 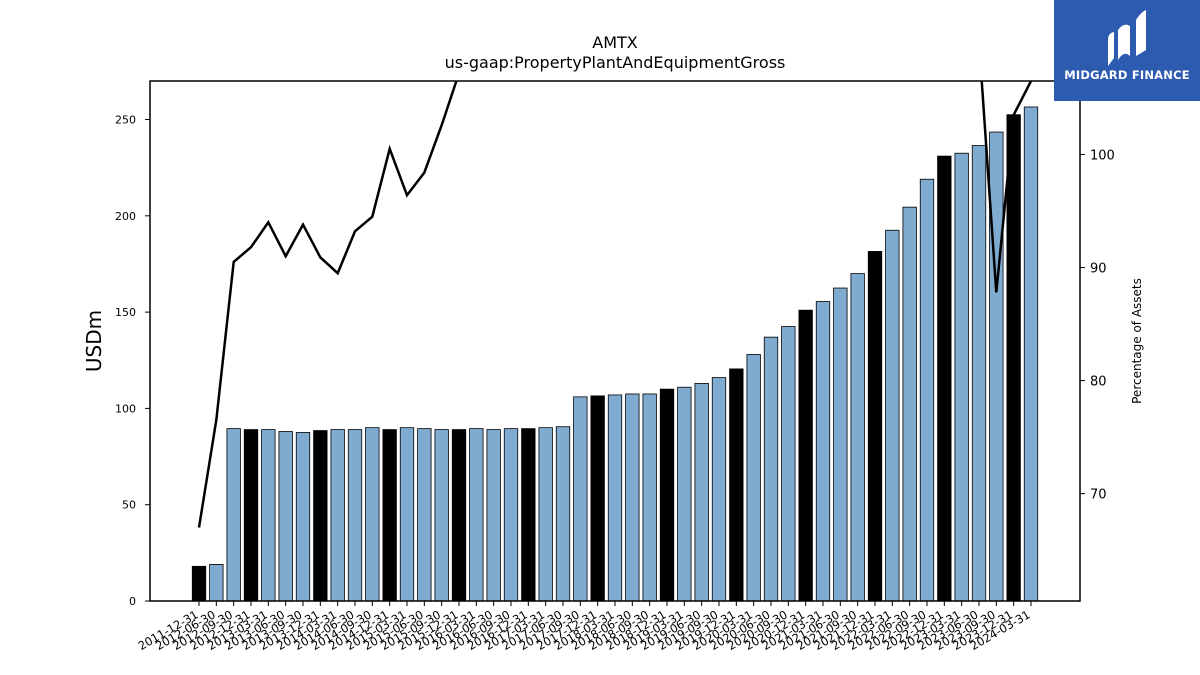 What do you see at coordinates (615, 62) in the screenshot?
I see `chart-subtitle: us-gaap:PropertyPlantAndEquipmentGross` at bounding box center [615, 62].